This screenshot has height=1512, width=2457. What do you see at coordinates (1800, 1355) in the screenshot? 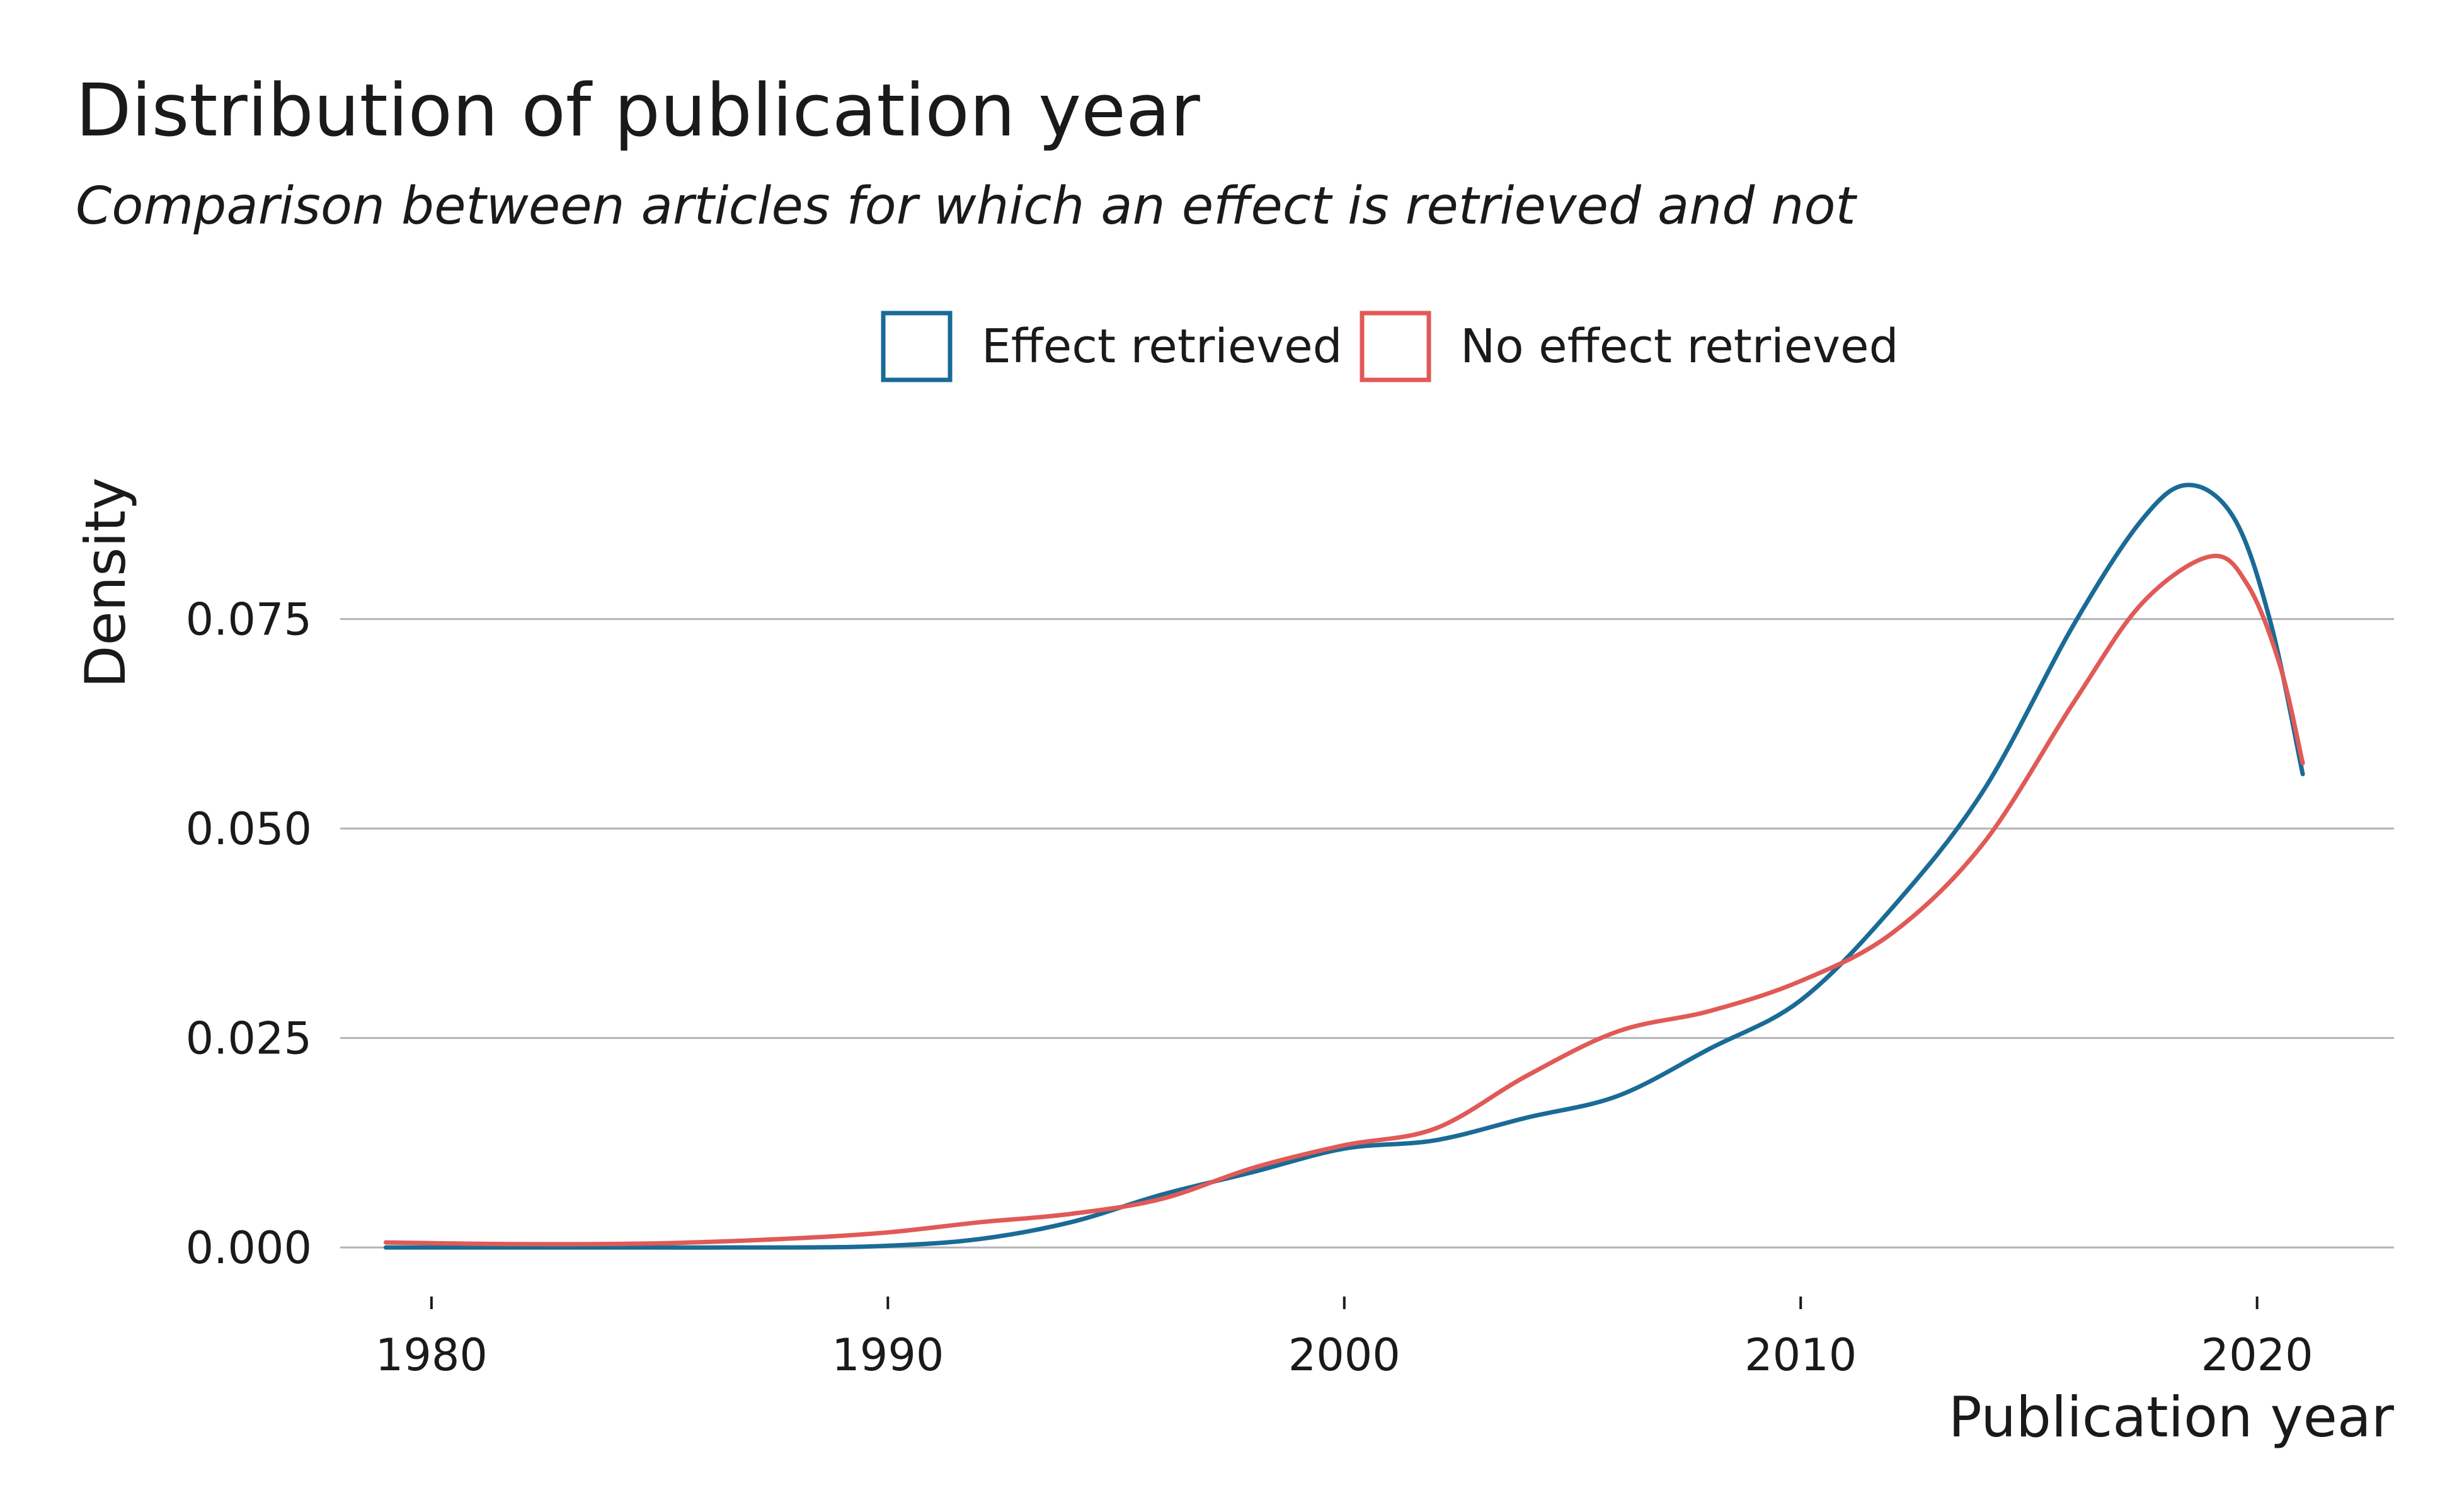
I see `x-tick-label: 2010` at bounding box center [1800, 1355].